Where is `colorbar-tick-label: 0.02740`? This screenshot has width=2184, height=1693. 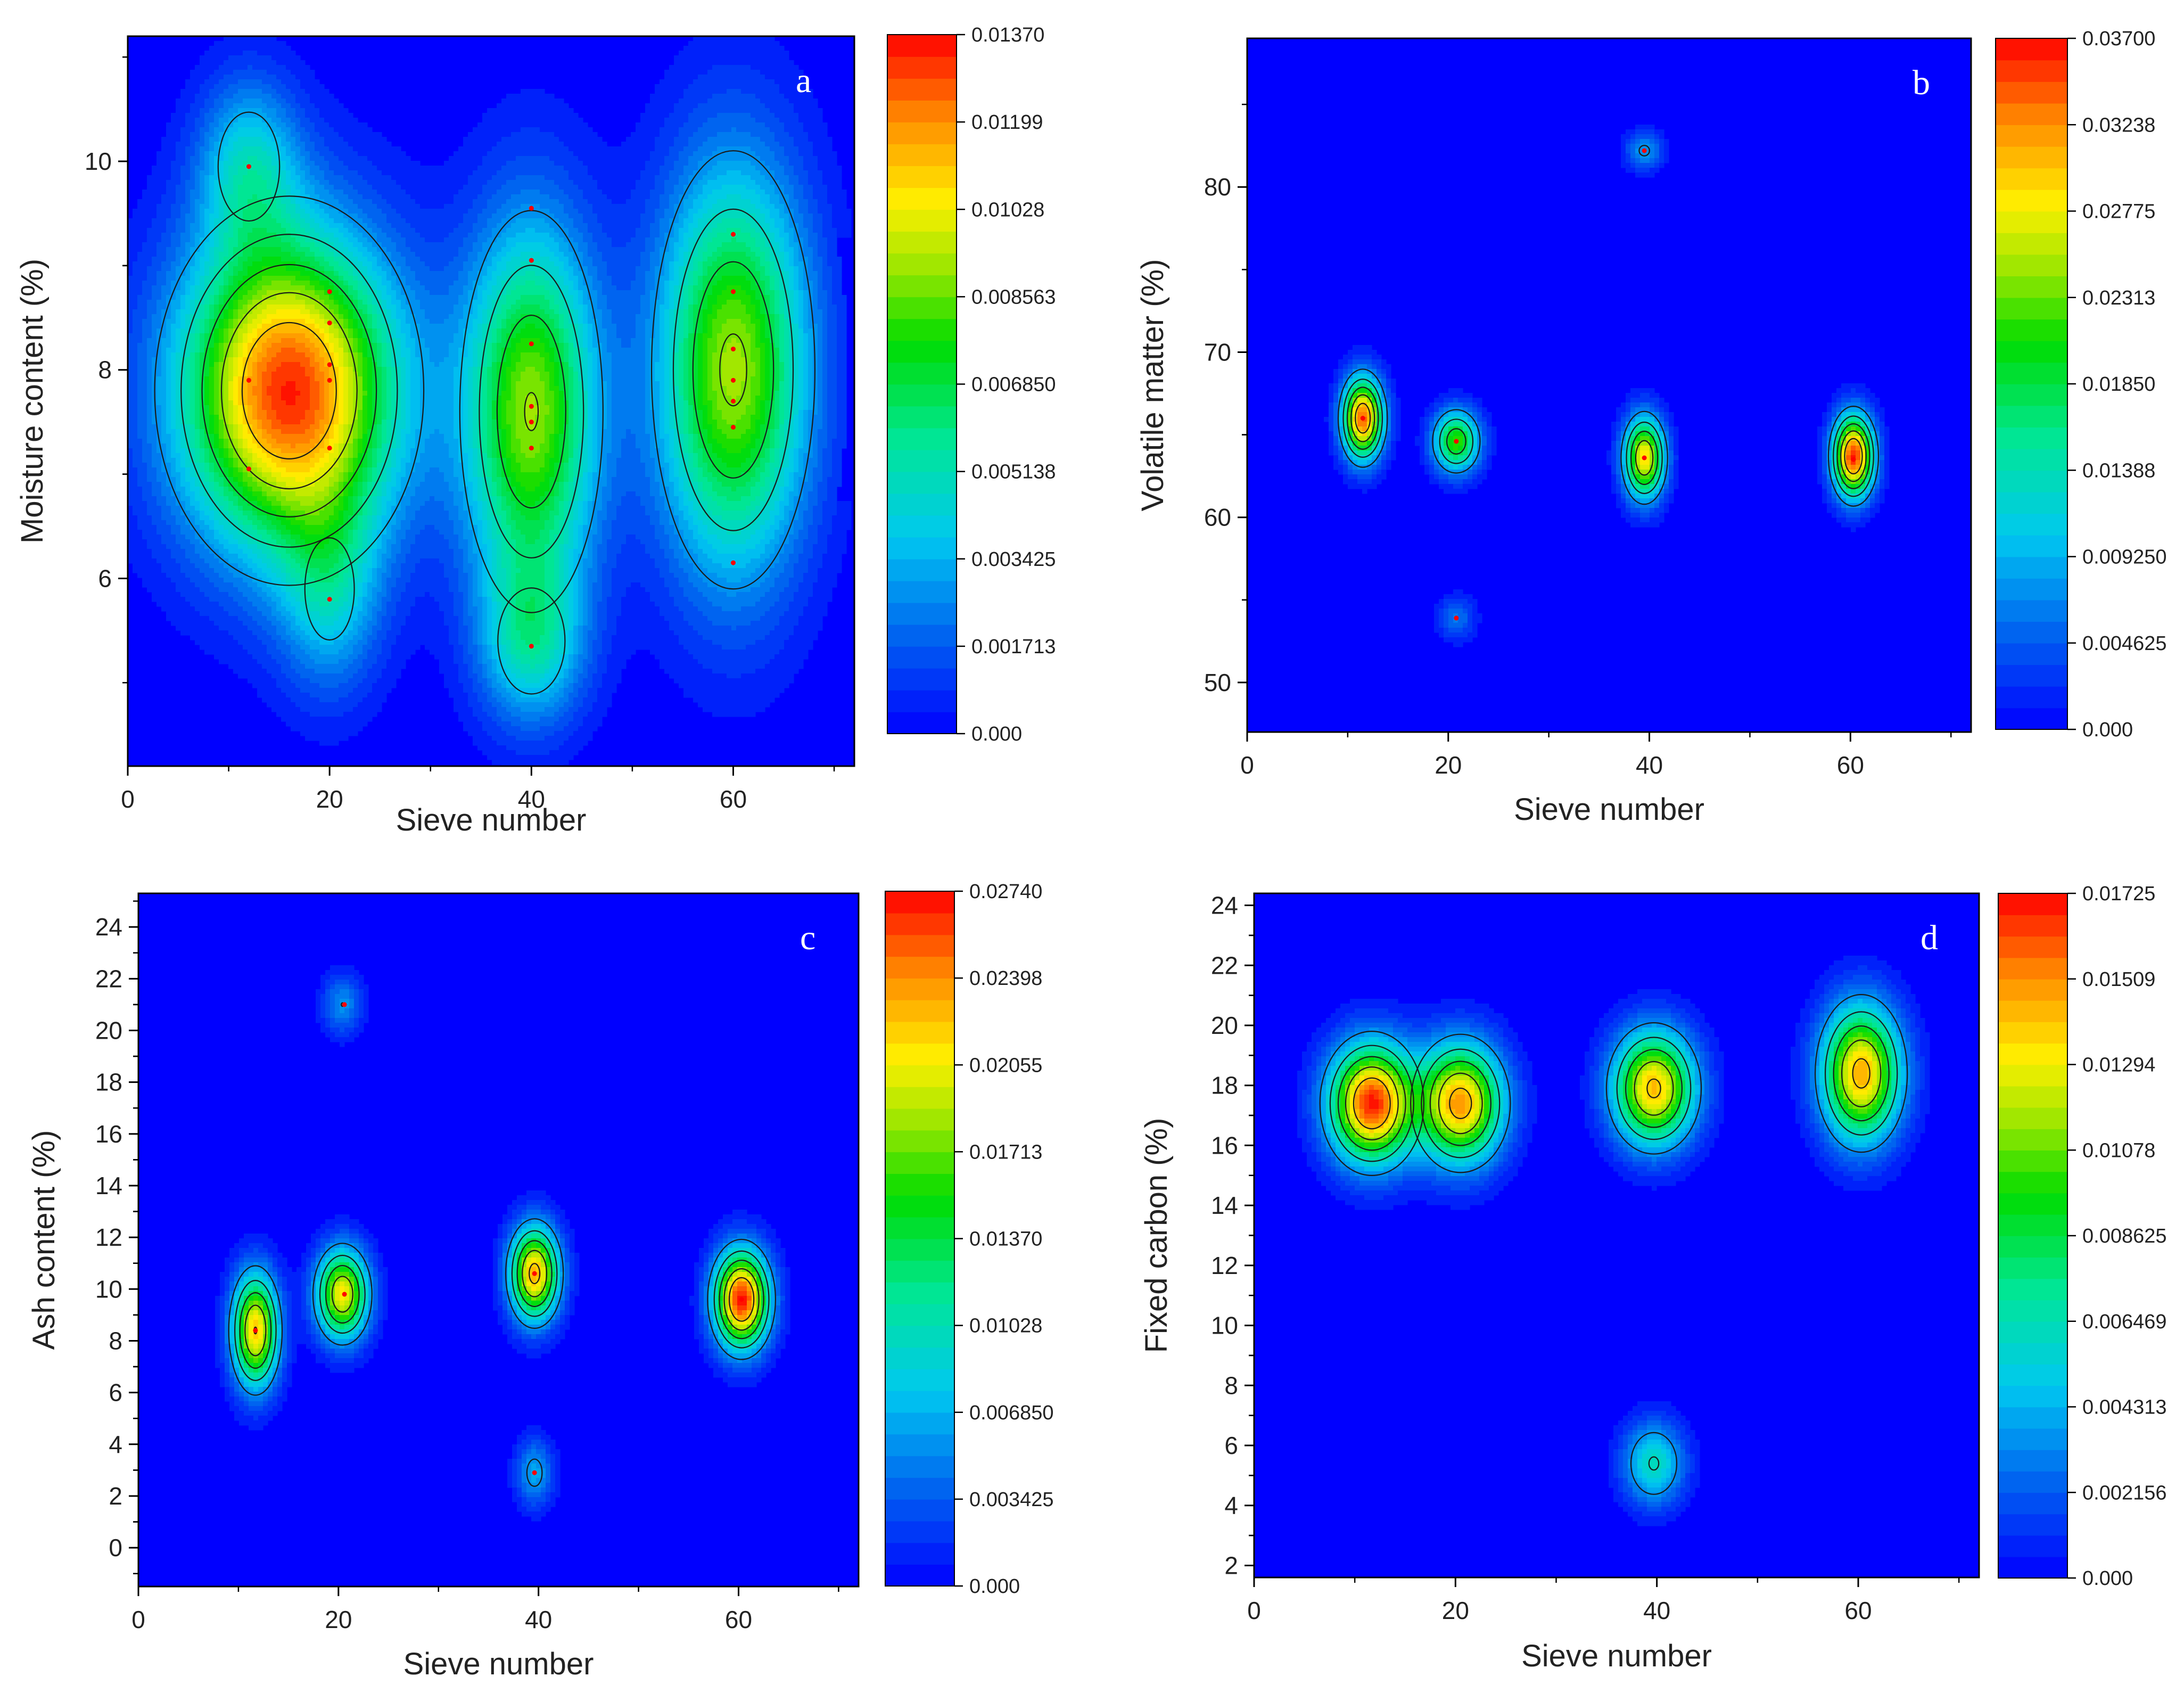 colorbar-tick-label: 0.02740 is located at coordinates (1005, 892).